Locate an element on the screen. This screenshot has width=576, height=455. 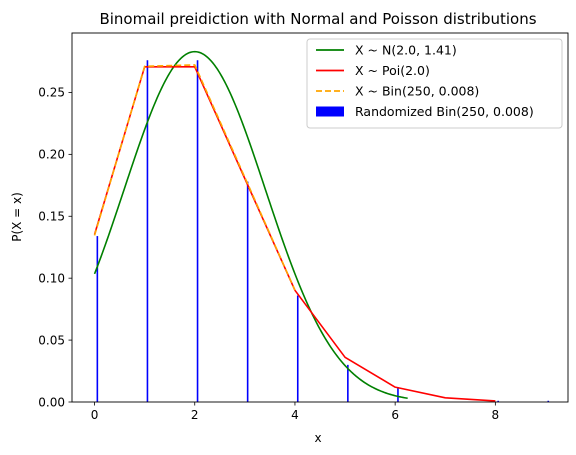
legend-label: X ~ Poi(2.0) is located at coordinates (392, 70).